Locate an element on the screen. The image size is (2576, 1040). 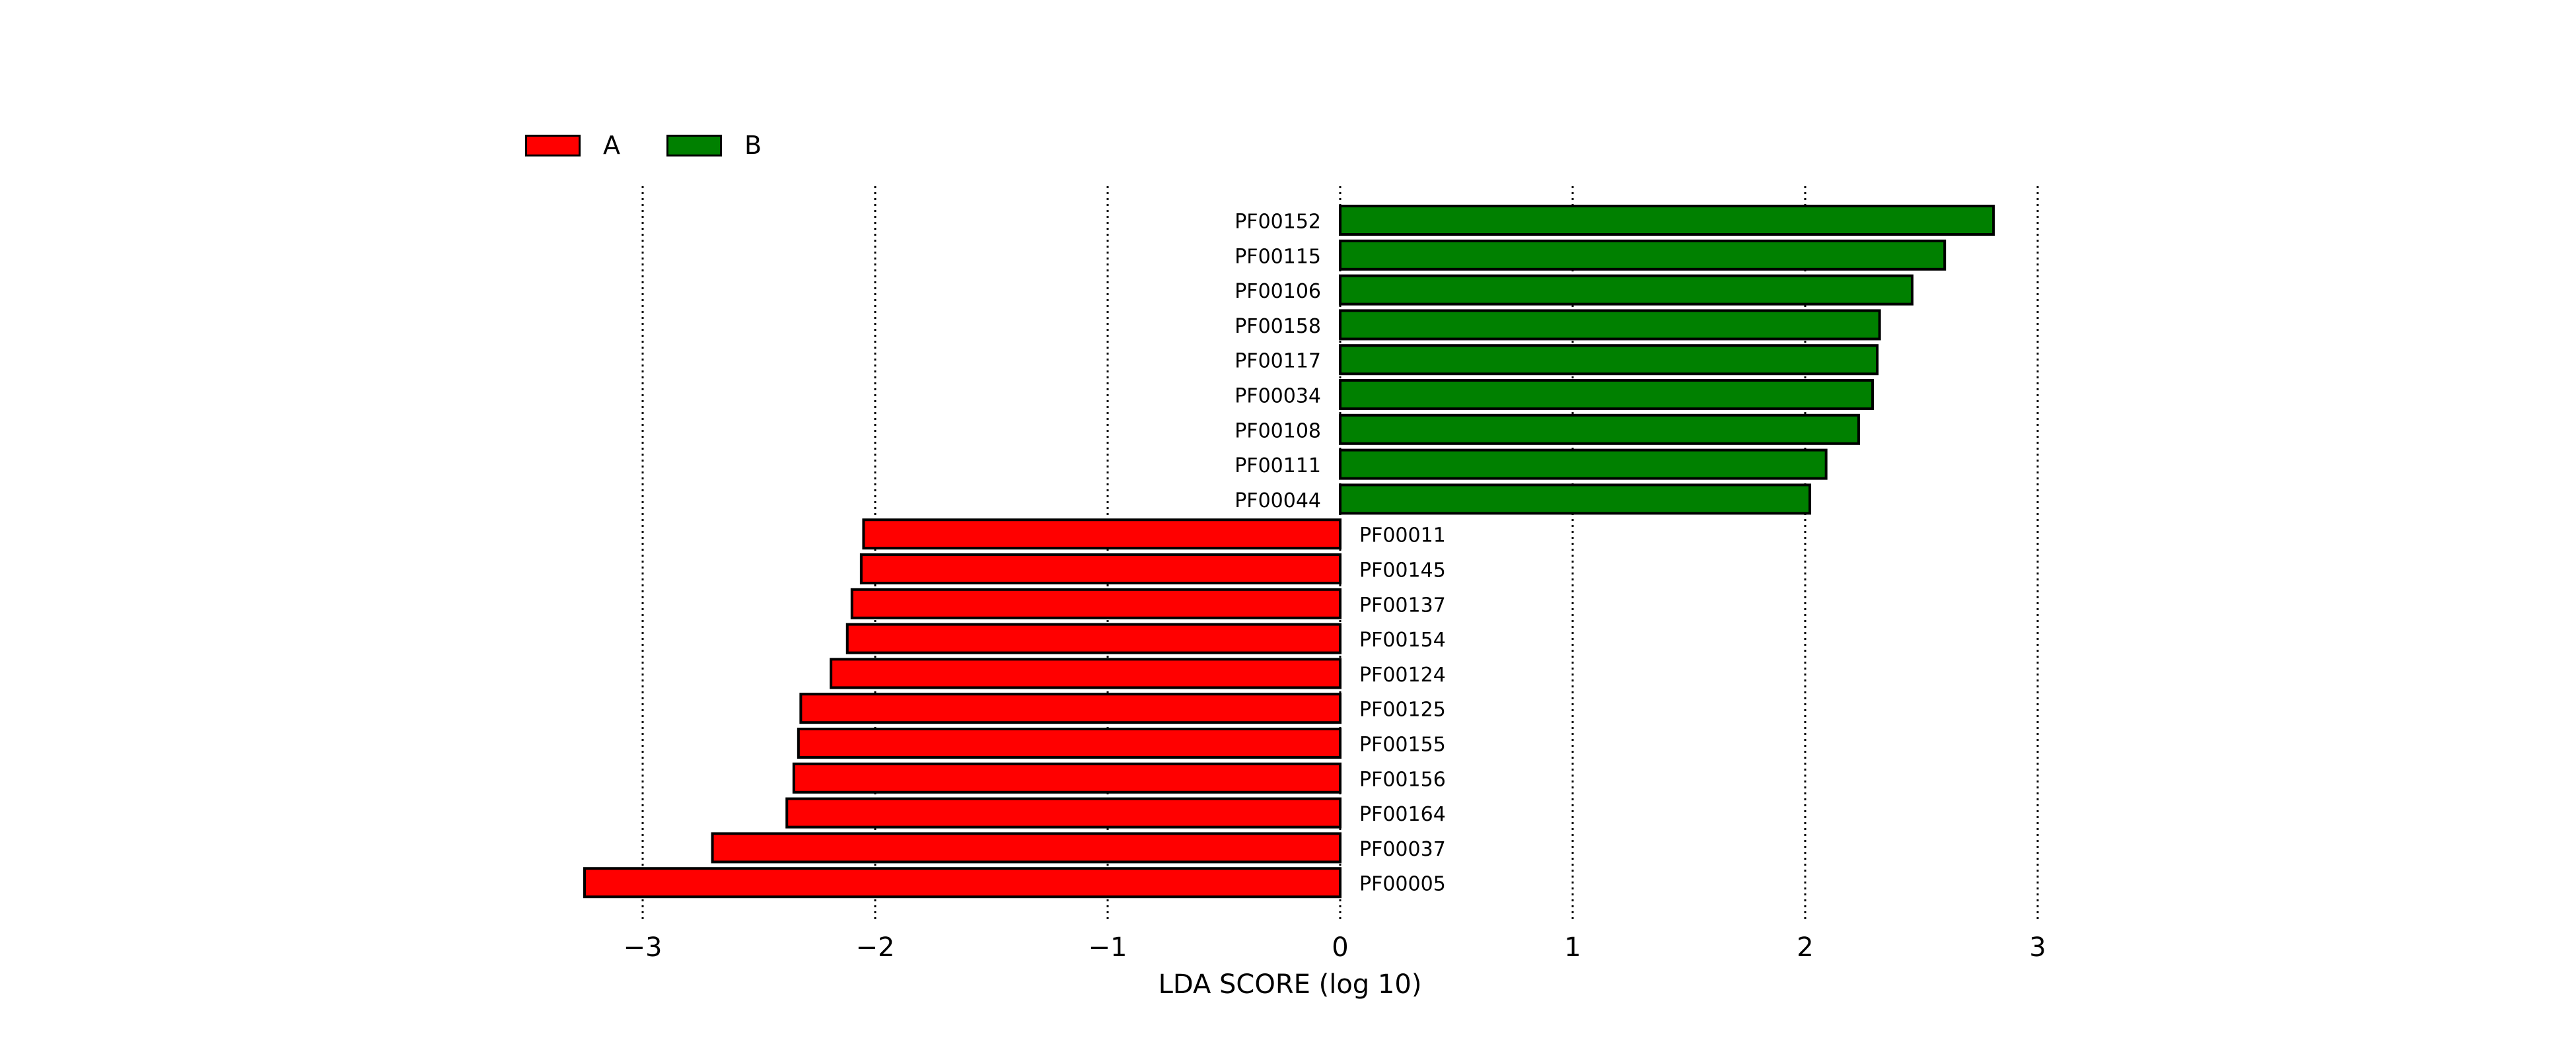
bar-label: PF00037 is located at coordinates (1403, 849).